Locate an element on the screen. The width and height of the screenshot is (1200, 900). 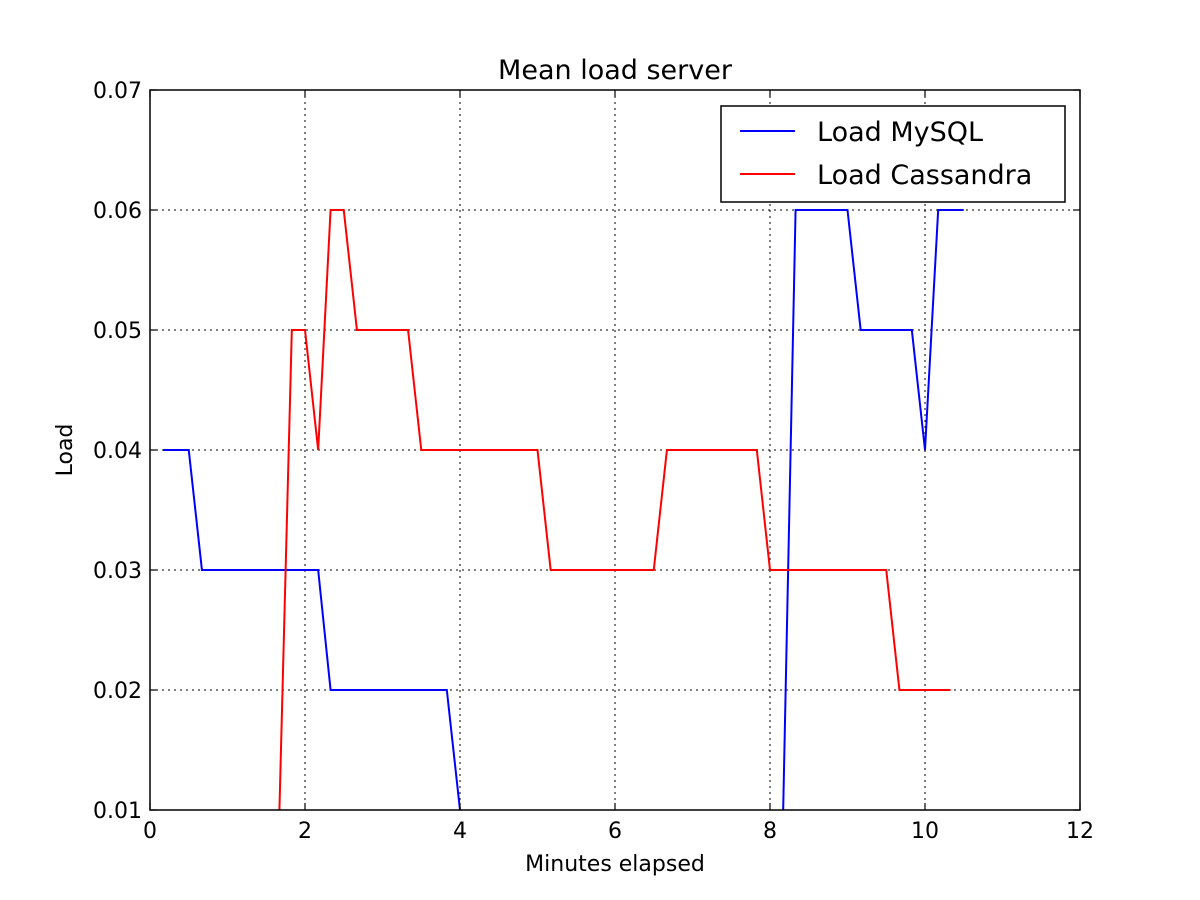
y-tick-label: 0.05 is located at coordinates (117, 331).